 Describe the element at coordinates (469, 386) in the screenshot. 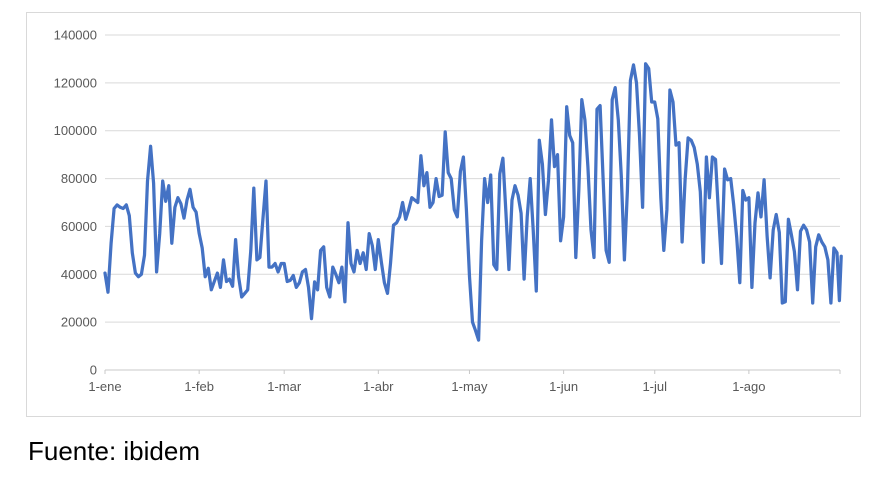

I see `x-tick-label: 1-may` at that location.